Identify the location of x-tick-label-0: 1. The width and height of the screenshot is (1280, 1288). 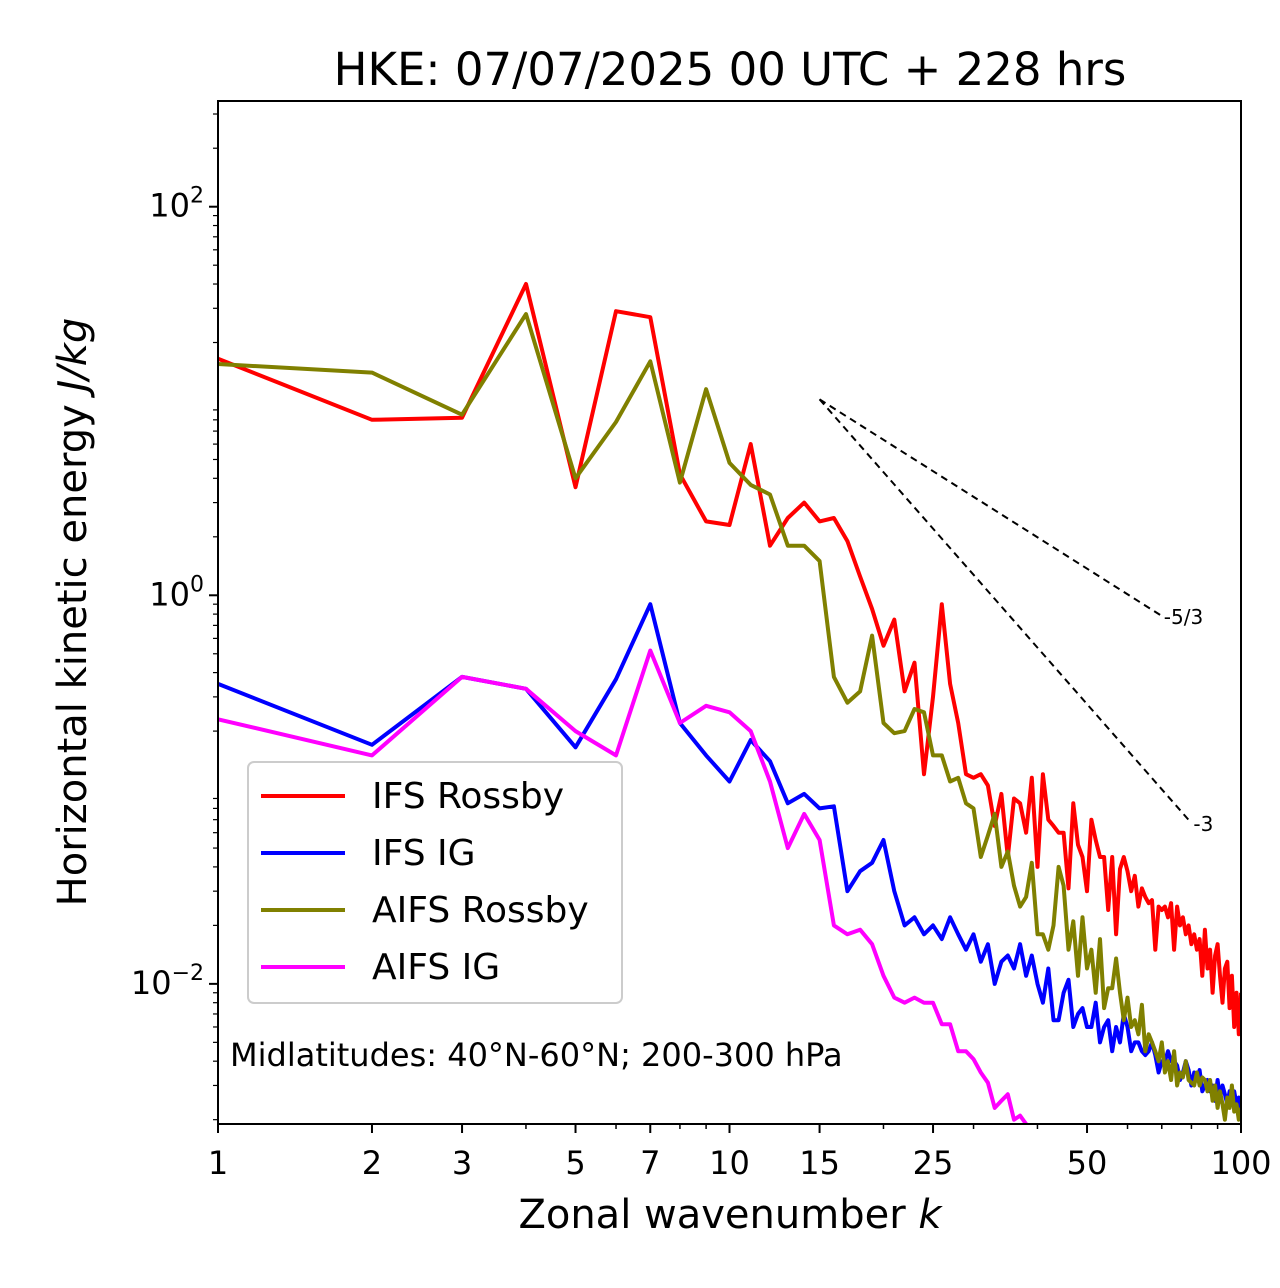
(218, 1163).